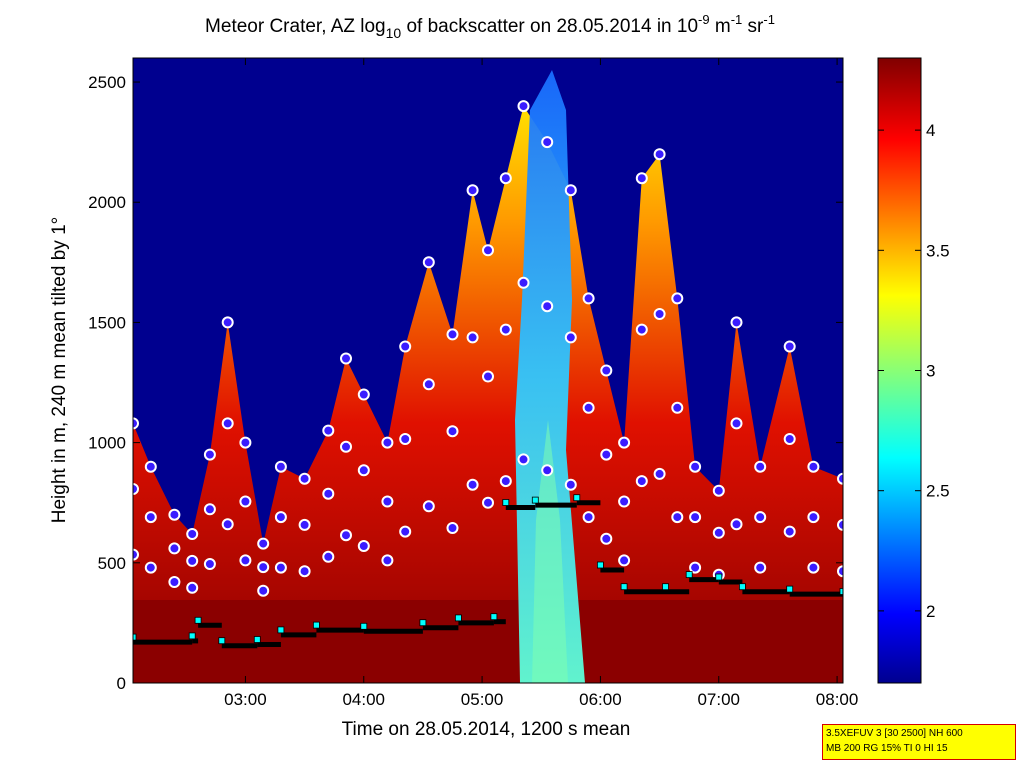  I want to click on colorbar: 2 2.5 3 3.5 4, so click(913, 370).